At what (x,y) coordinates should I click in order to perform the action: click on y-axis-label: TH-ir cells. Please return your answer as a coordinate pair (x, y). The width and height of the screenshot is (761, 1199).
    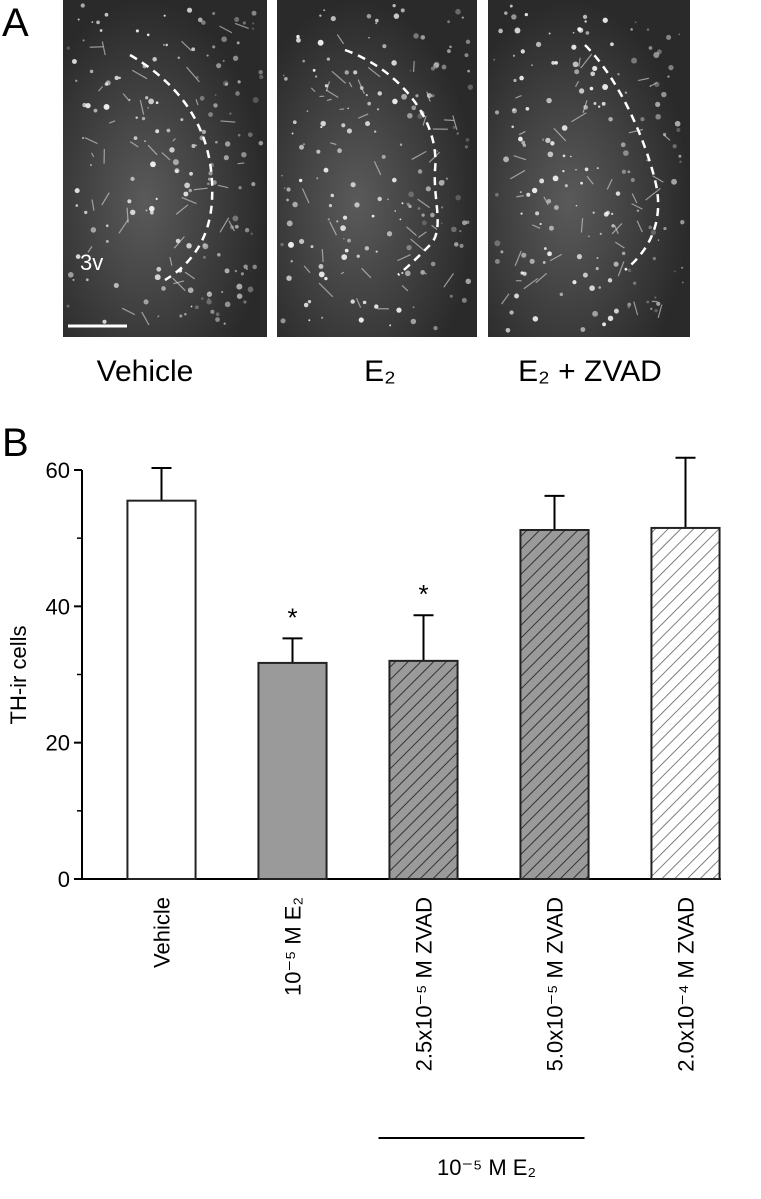
    Looking at the image, I should click on (18, 675).